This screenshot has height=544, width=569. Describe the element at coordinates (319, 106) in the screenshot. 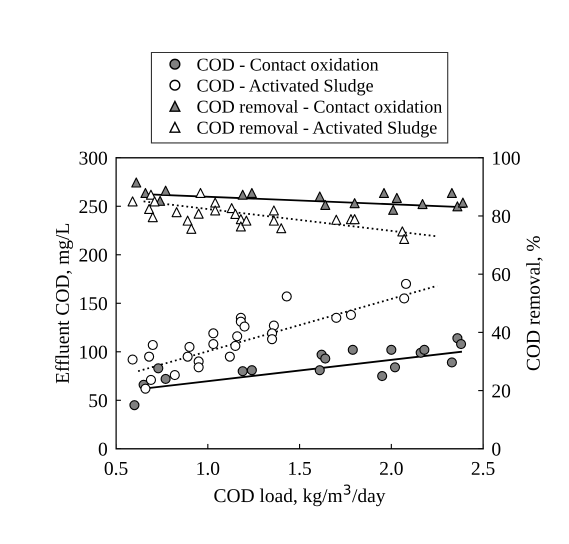

I see `legend-label: COD removal - Contact oxidation` at that location.